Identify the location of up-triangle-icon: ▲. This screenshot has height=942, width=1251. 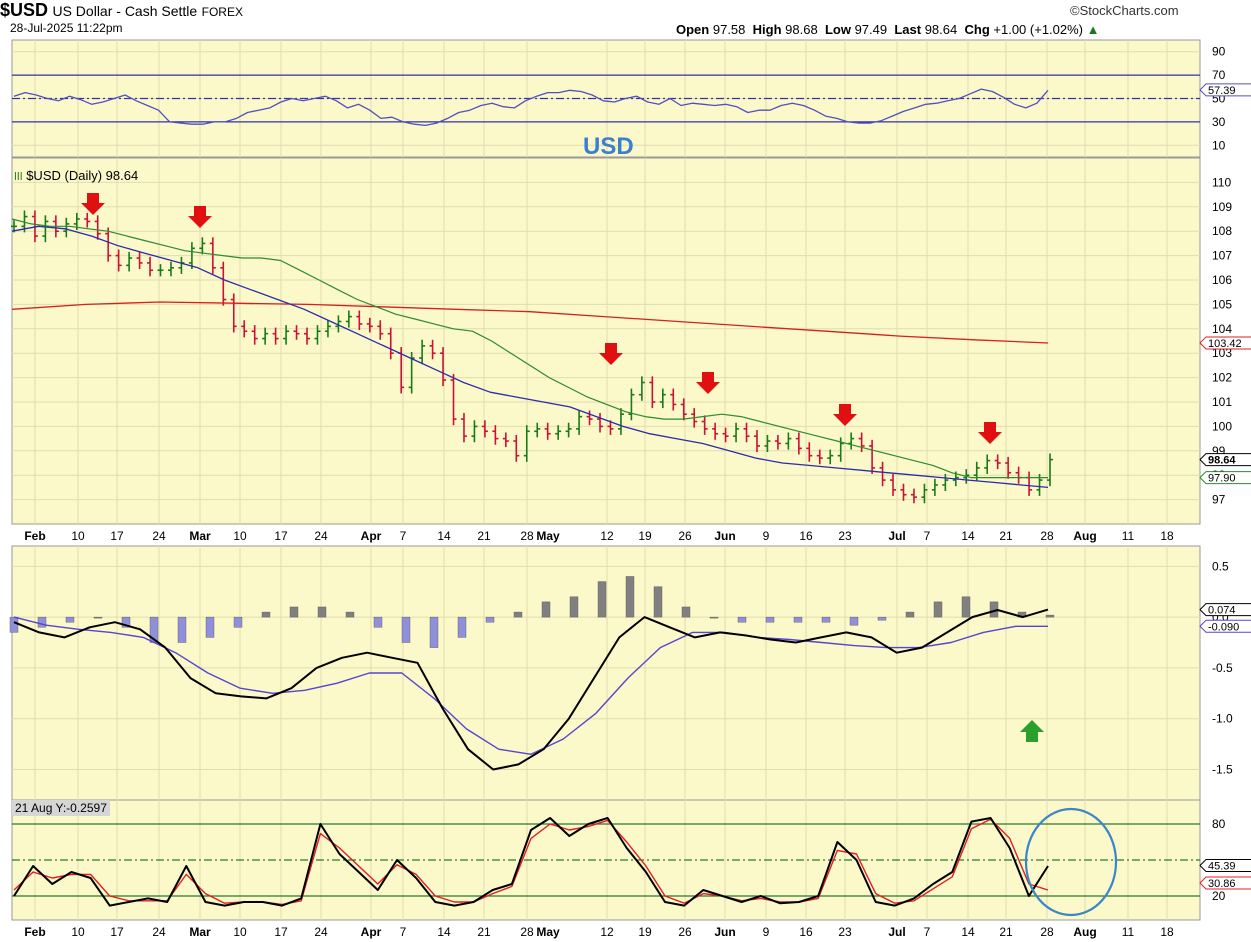
(1093, 29).